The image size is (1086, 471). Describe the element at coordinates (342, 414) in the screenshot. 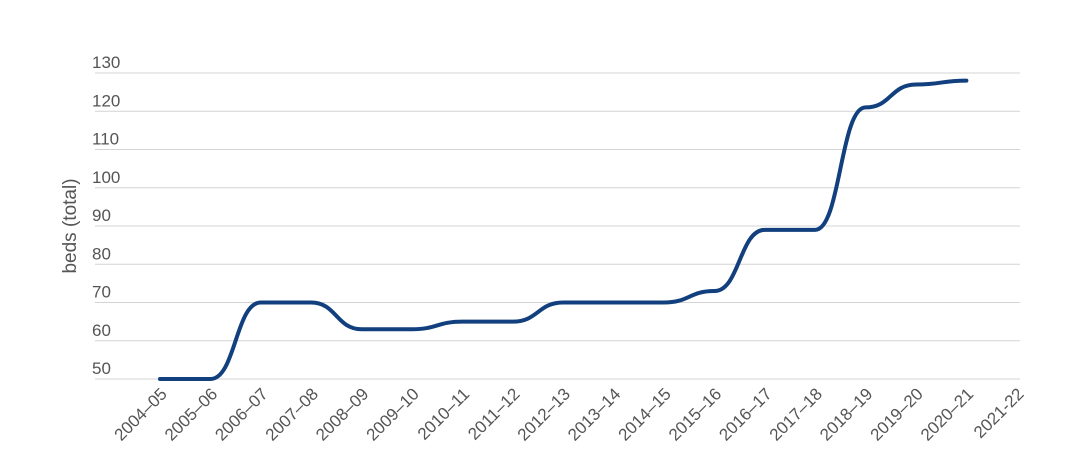

I see `x-tick-label: 2008–09` at that location.